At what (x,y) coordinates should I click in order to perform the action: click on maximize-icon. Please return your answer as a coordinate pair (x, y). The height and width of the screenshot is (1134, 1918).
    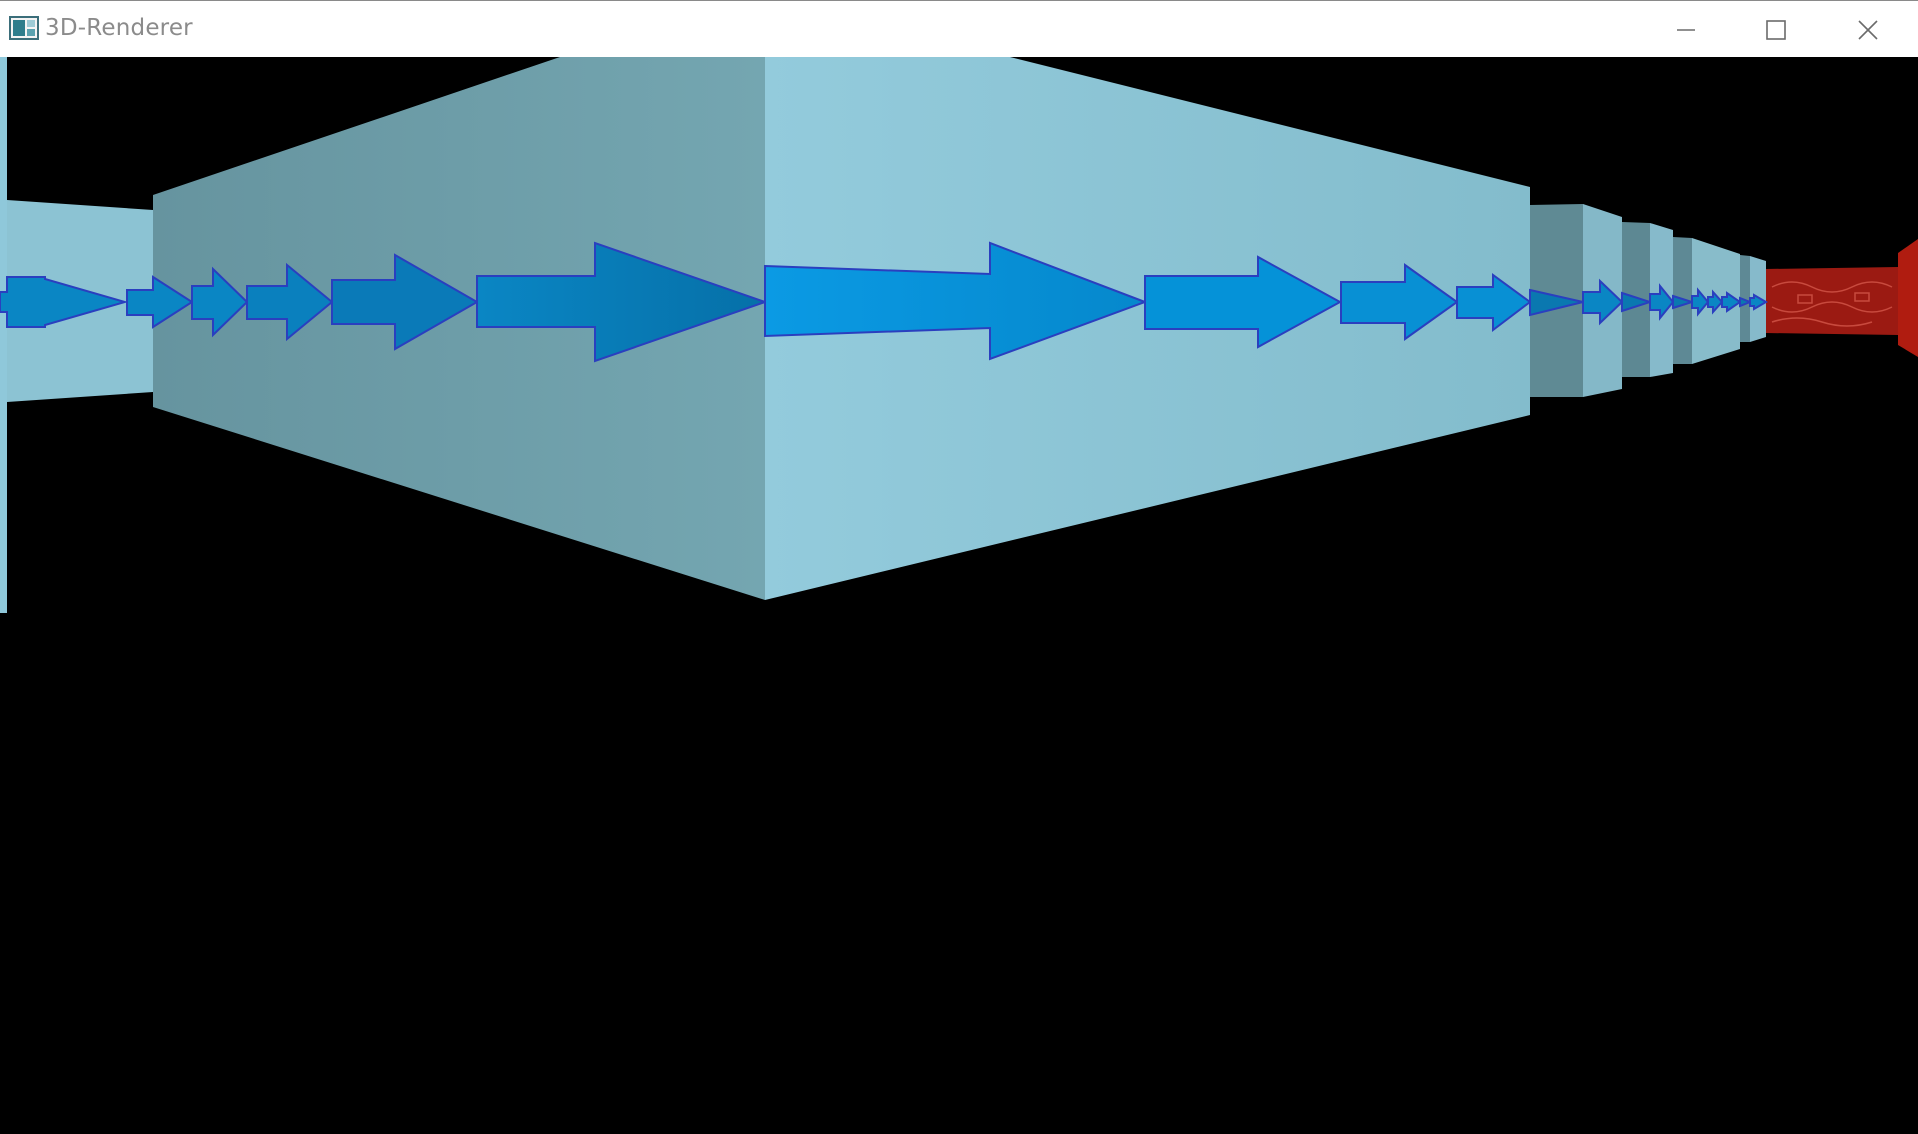
    Looking at the image, I should click on (1776, 30).